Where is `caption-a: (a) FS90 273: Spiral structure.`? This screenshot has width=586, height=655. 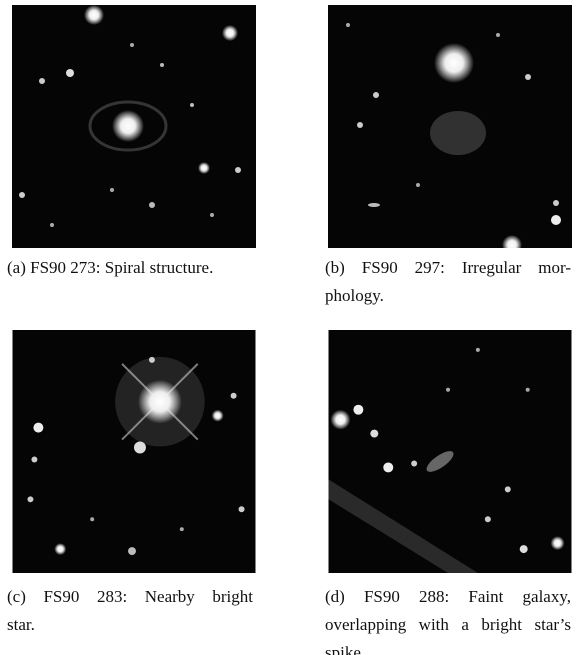
caption-a: (a) FS90 273: Spiral structure. is located at coordinates (130, 268).